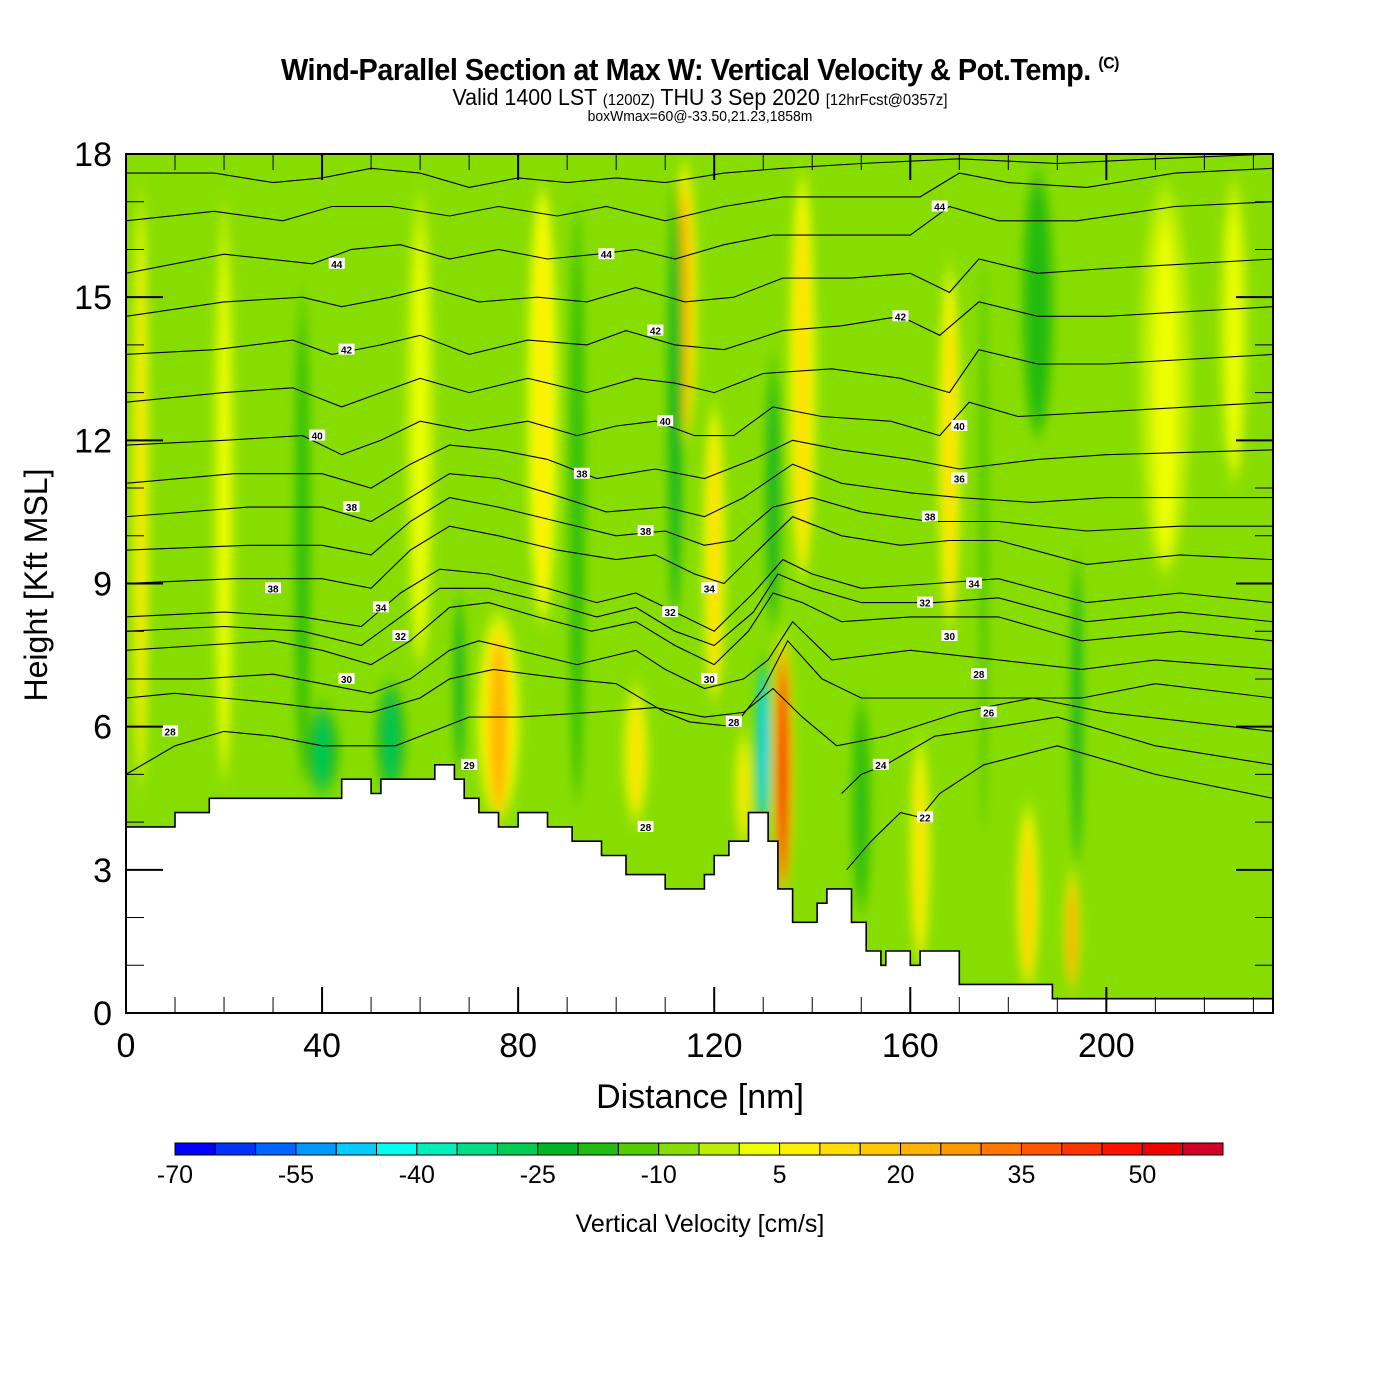  What do you see at coordinates (699, 526) in the screenshot?
I see `isentrope-unlabeled` at bounding box center [699, 526].